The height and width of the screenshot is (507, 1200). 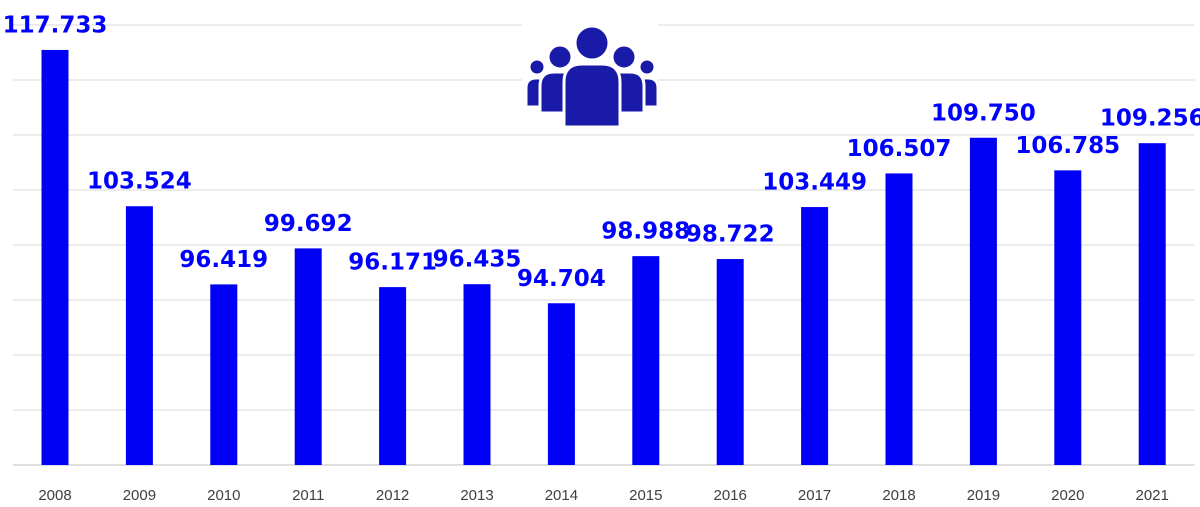 What do you see at coordinates (561, 495) in the screenshot?
I see `x-tick-label: 2014` at bounding box center [561, 495].